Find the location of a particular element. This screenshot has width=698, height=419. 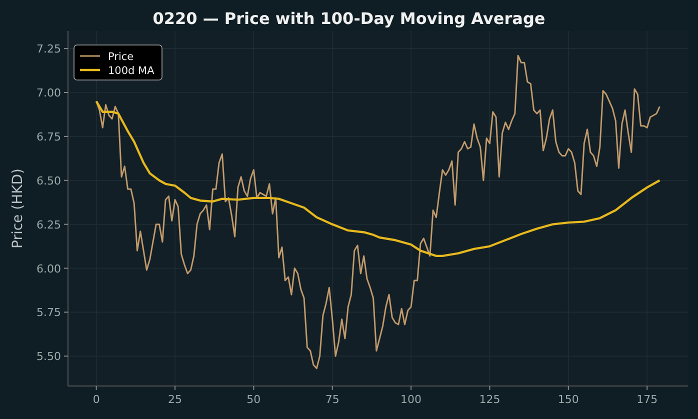

y-tick-label: 6.00 is located at coordinates (48, 269).